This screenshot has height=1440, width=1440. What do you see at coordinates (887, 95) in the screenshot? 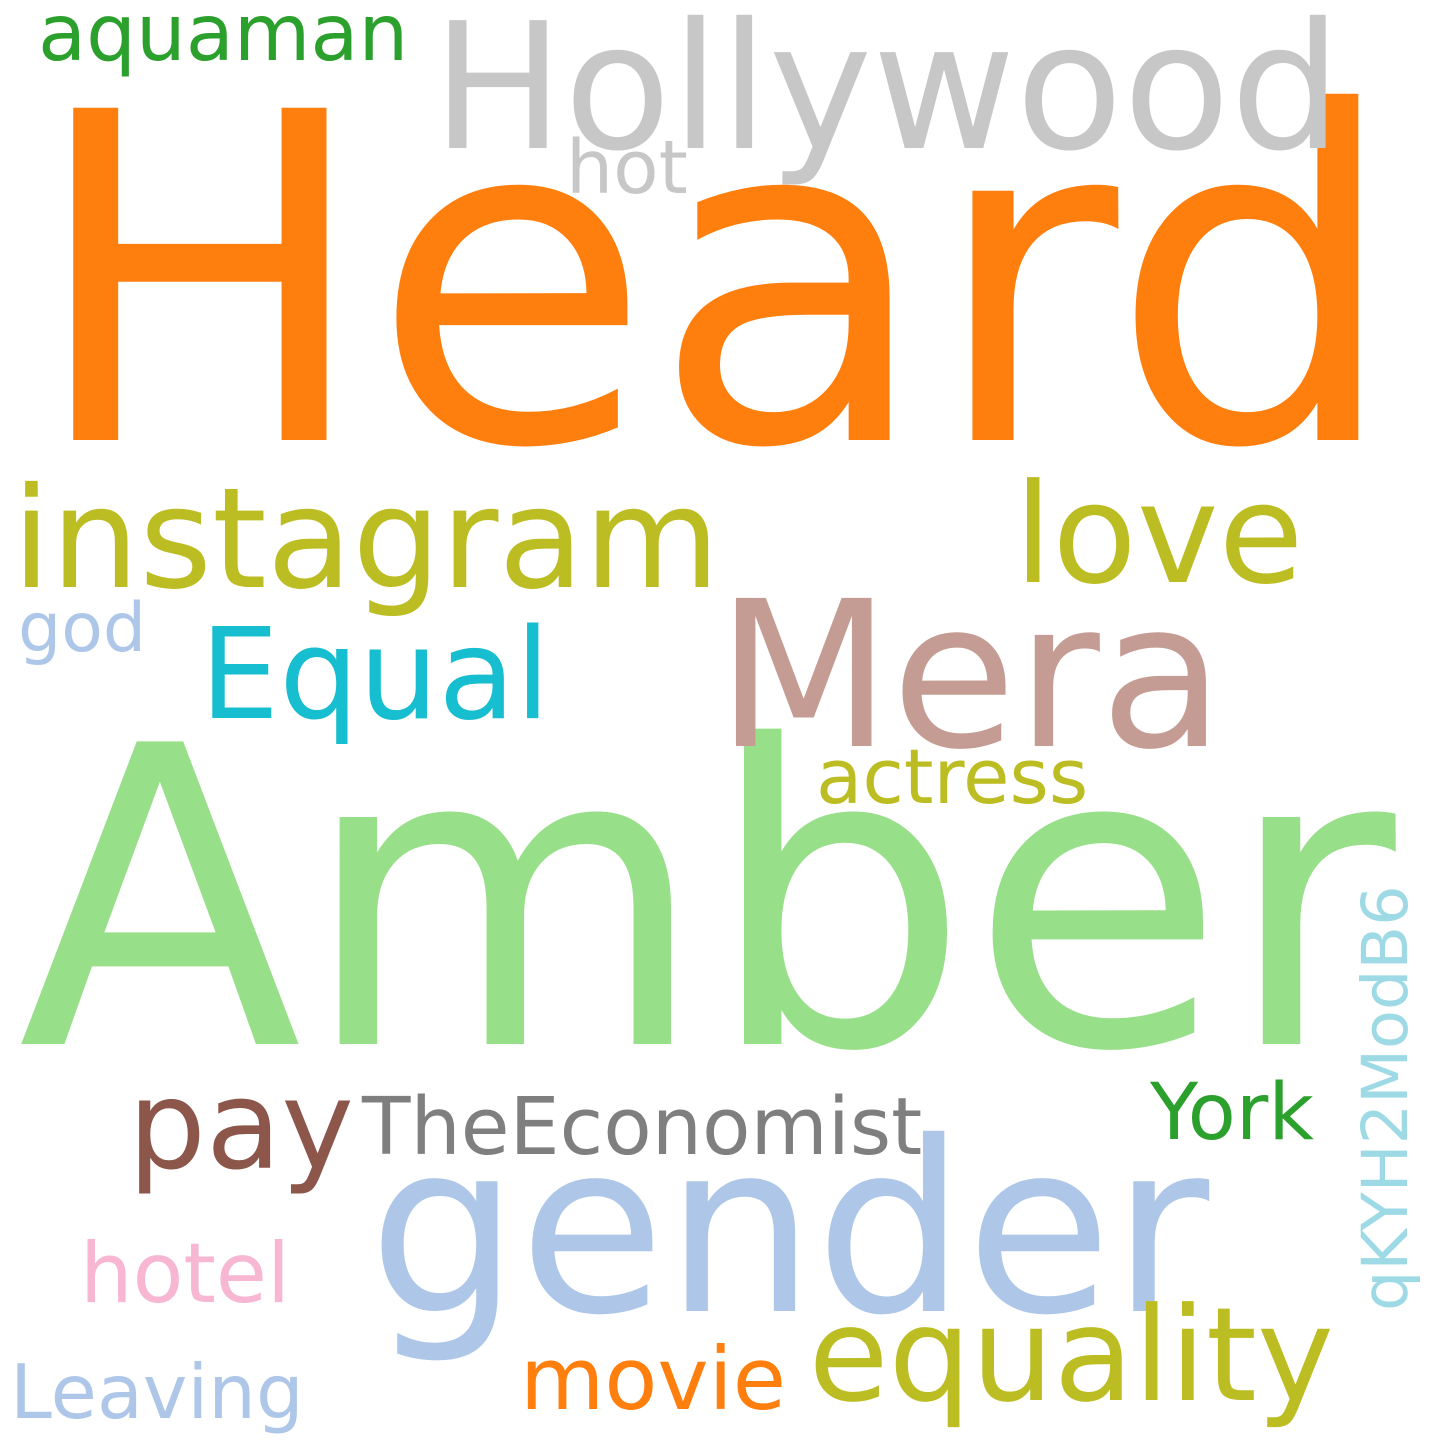
I see `word-hollywood: Hollywood` at bounding box center [887, 95].